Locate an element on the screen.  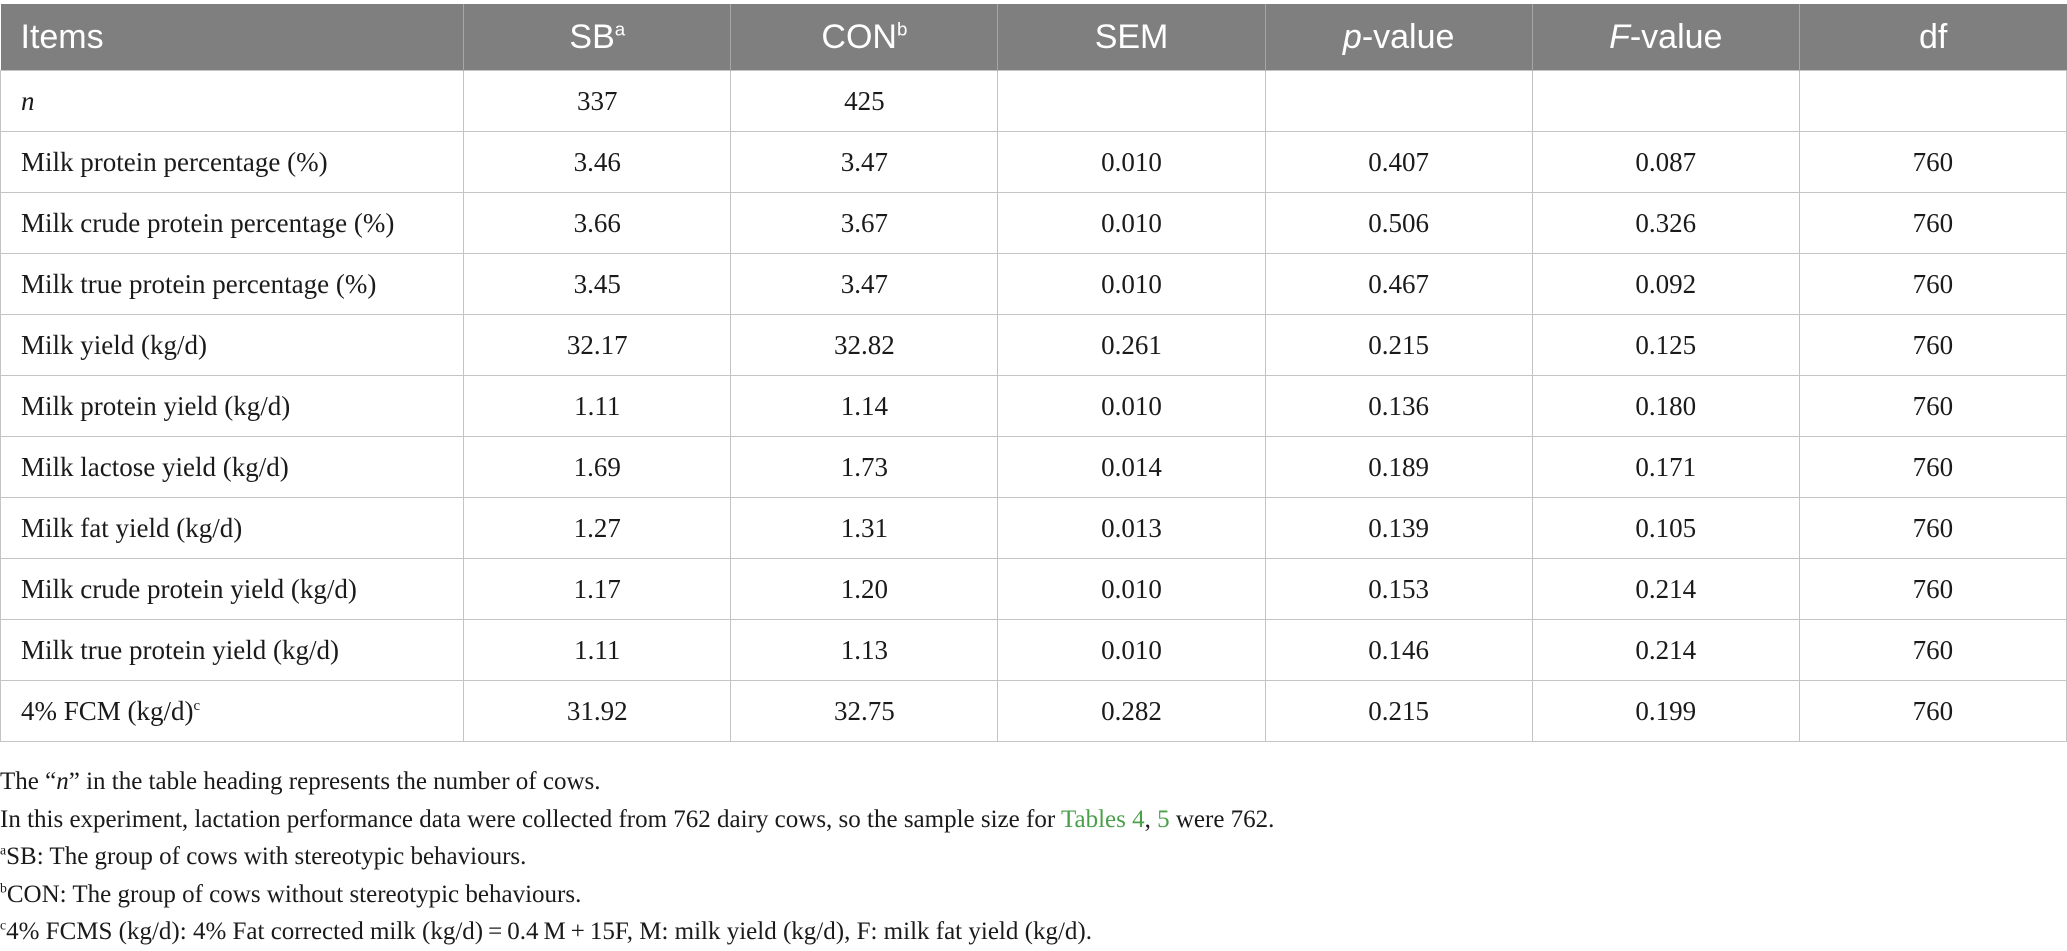
cell-sb: 337 is located at coordinates (597, 101).